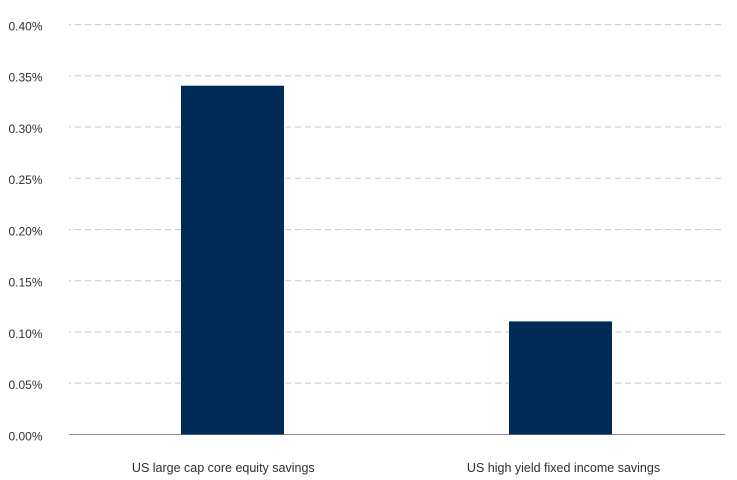 This screenshot has width=737, height=480. Describe the element at coordinates (25, 385) in the screenshot. I see `svg-text: 0.05%` at that location.